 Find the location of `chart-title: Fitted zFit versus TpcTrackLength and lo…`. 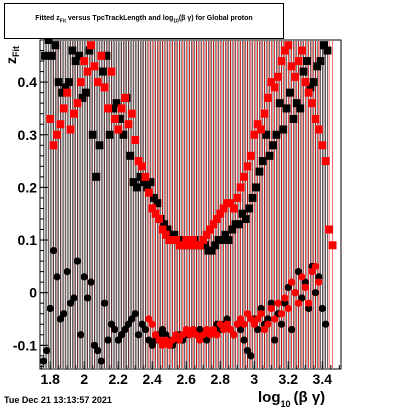

chart-title: Fitted zFit versus TpcTrackLength and lo… is located at coordinates (144, 20).